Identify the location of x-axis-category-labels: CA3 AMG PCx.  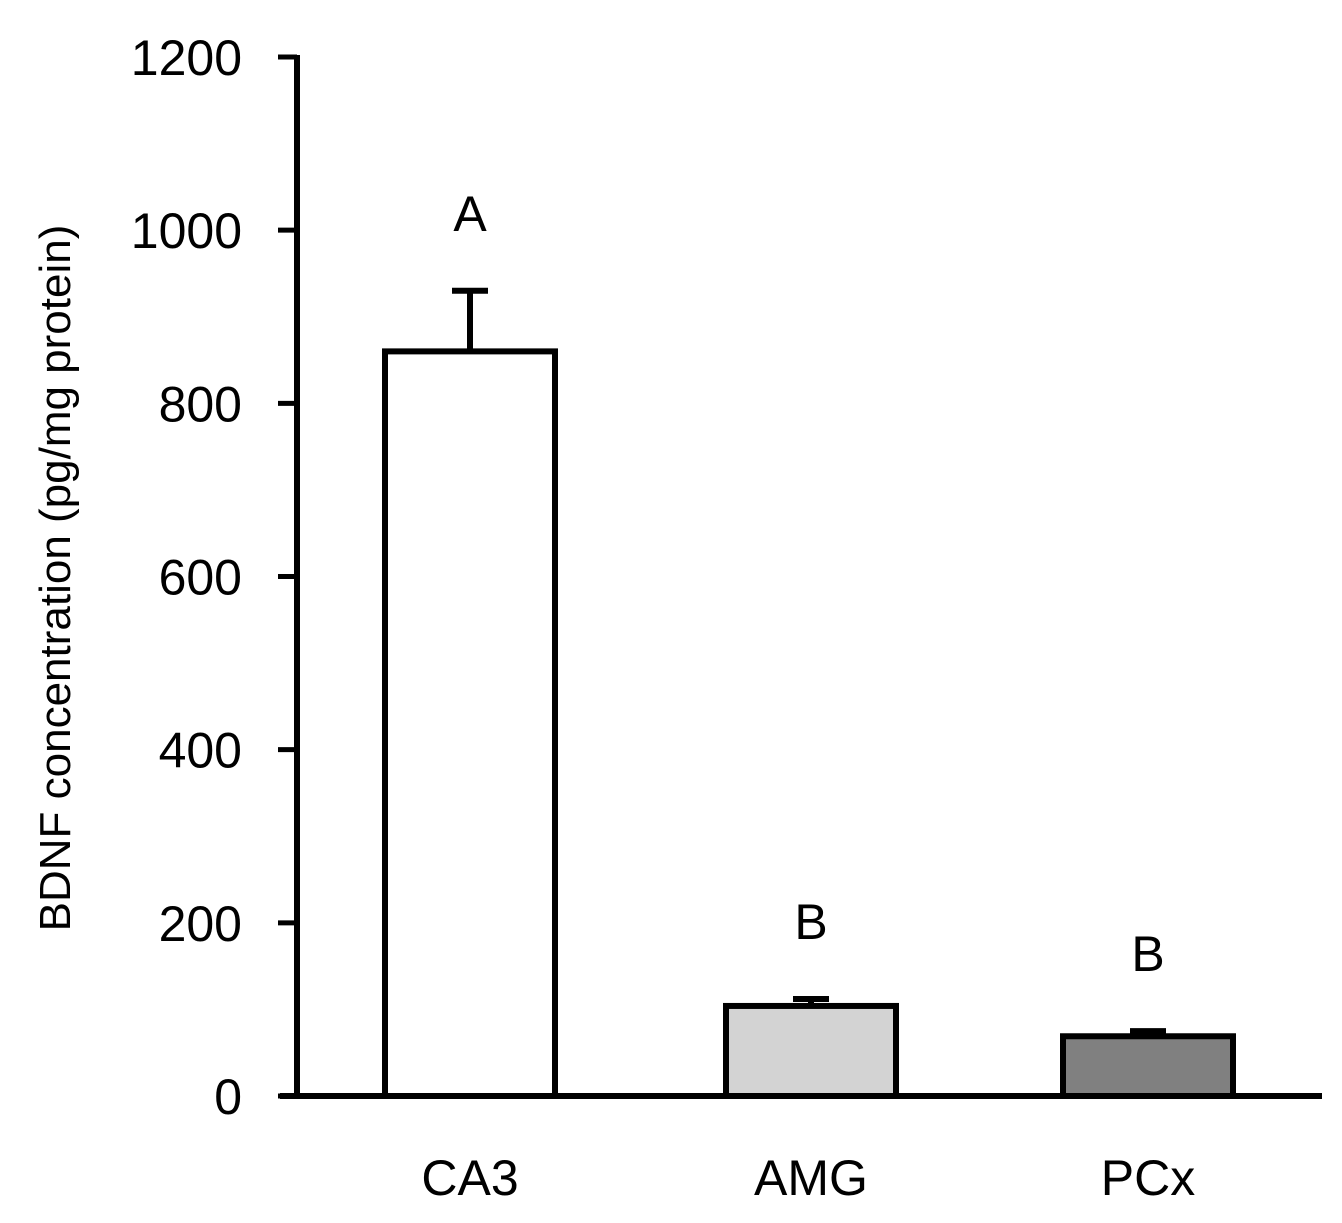
(808, 1178).